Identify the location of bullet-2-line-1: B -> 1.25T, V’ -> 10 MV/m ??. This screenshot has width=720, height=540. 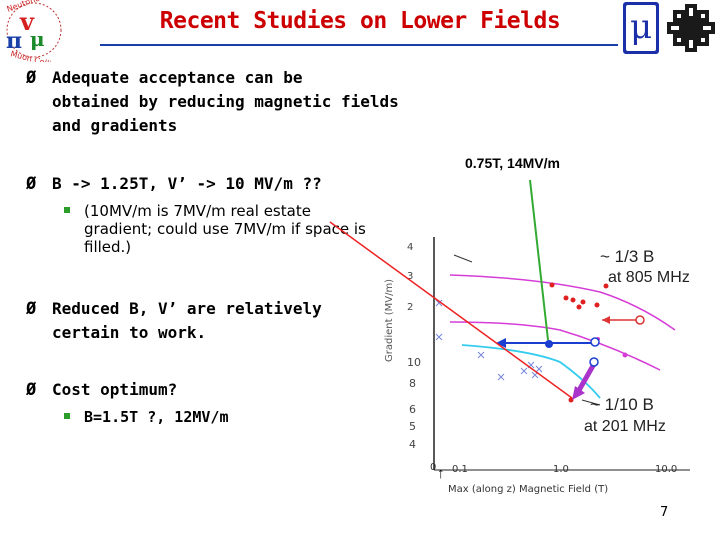
(187, 183).